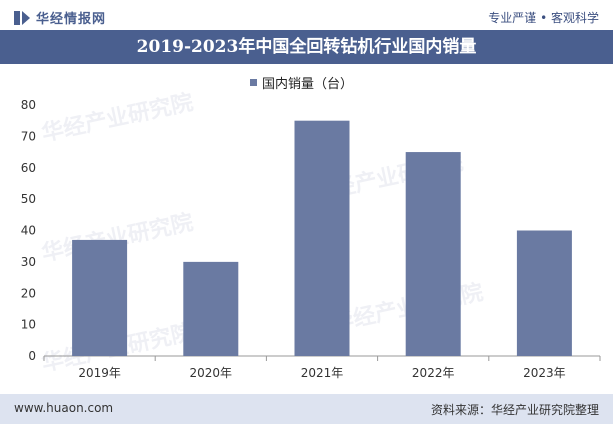 This screenshot has height=424, width=613. I want to click on y-tick-label: 40, so click(28, 231).